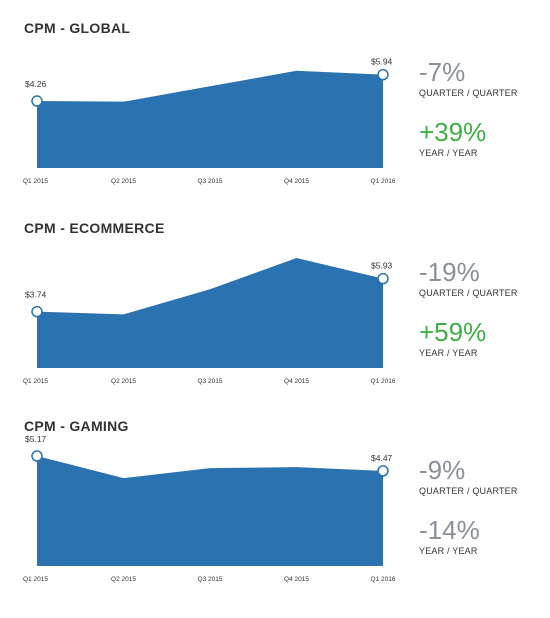 The height and width of the screenshot is (618, 550). What do you see at coordinates (382, 62) in the screenshot?
I see `last-value-label: $5.94` at bounding box center [382, 62].